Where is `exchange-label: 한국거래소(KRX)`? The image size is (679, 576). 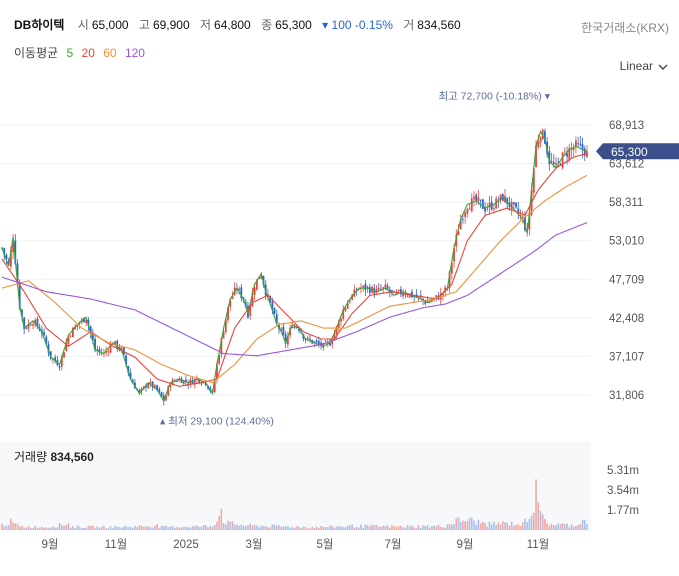 exchange-label: 한국거래소(KRX) is located at coordinates (625, 28).